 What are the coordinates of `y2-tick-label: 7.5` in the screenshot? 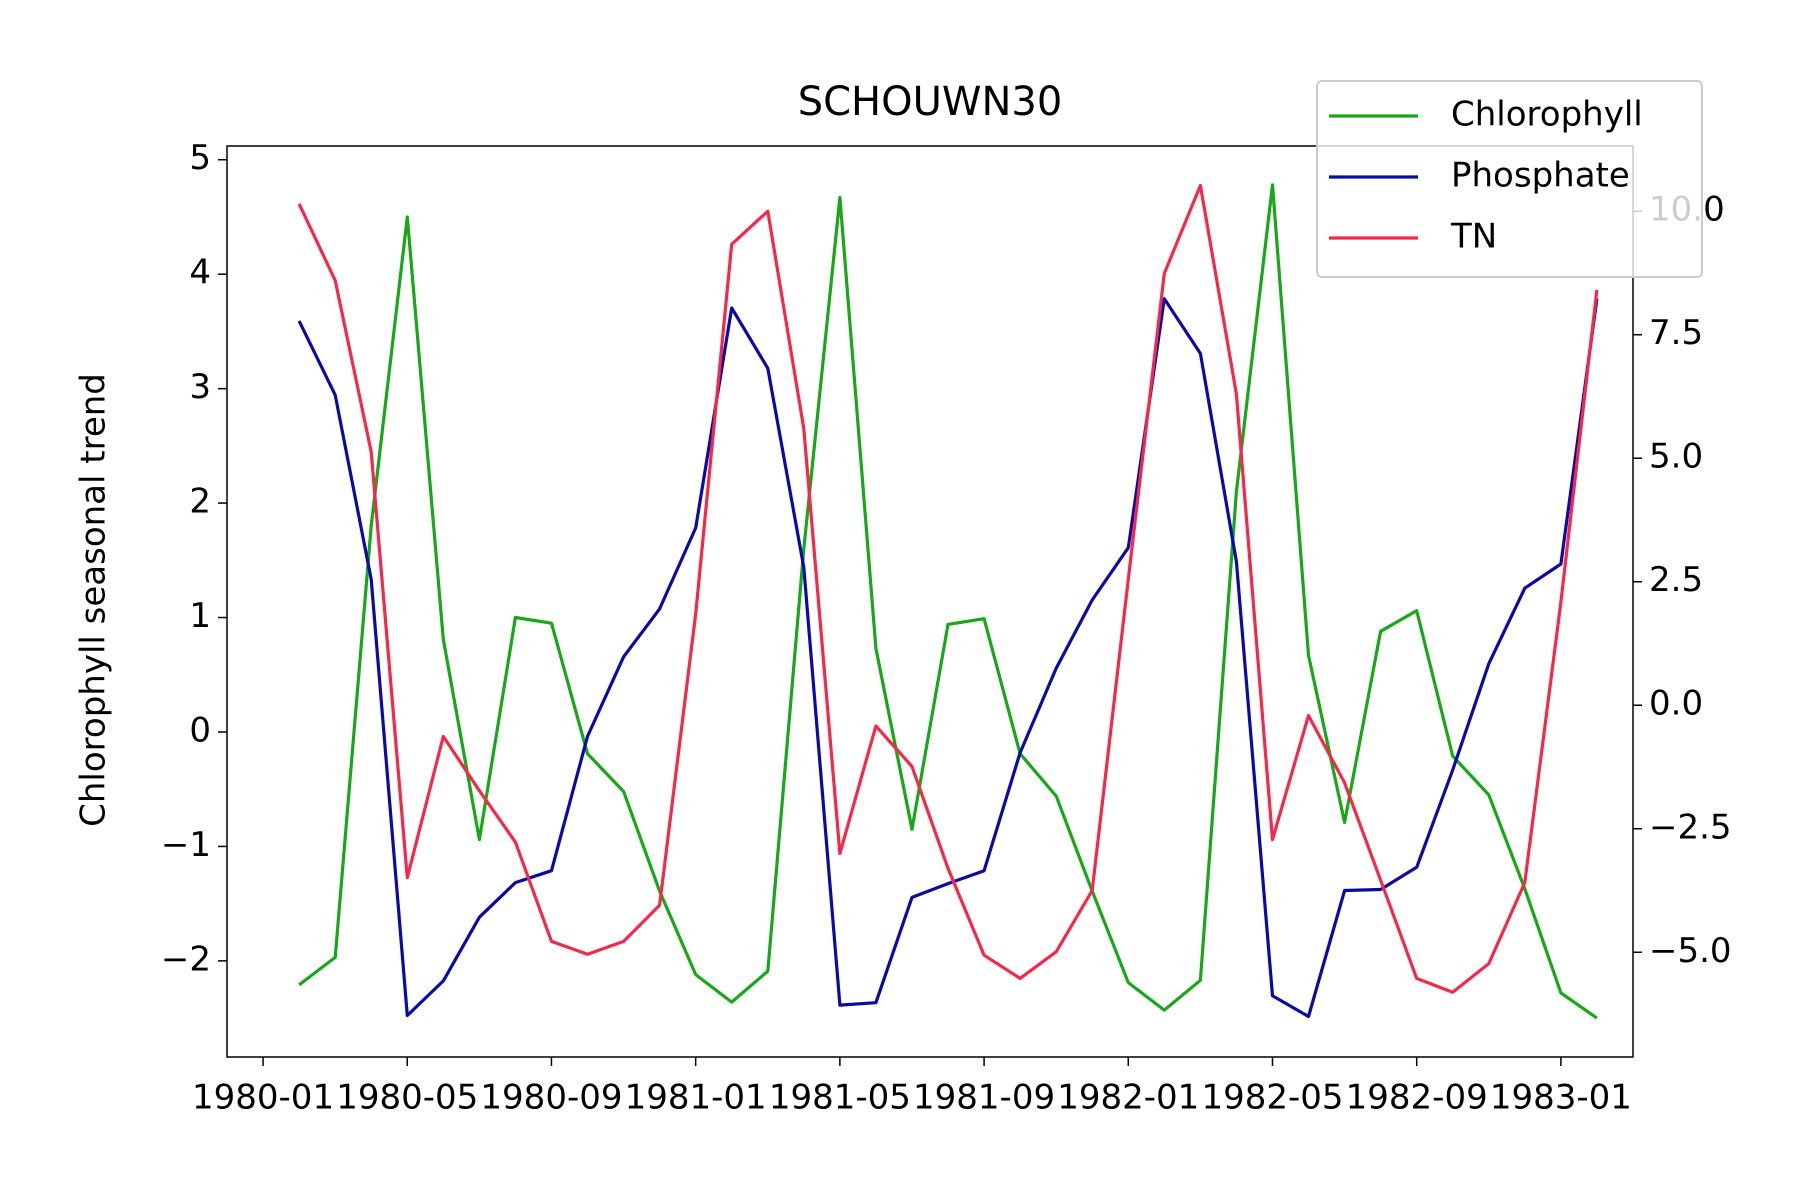 It's located at (1676, 333).